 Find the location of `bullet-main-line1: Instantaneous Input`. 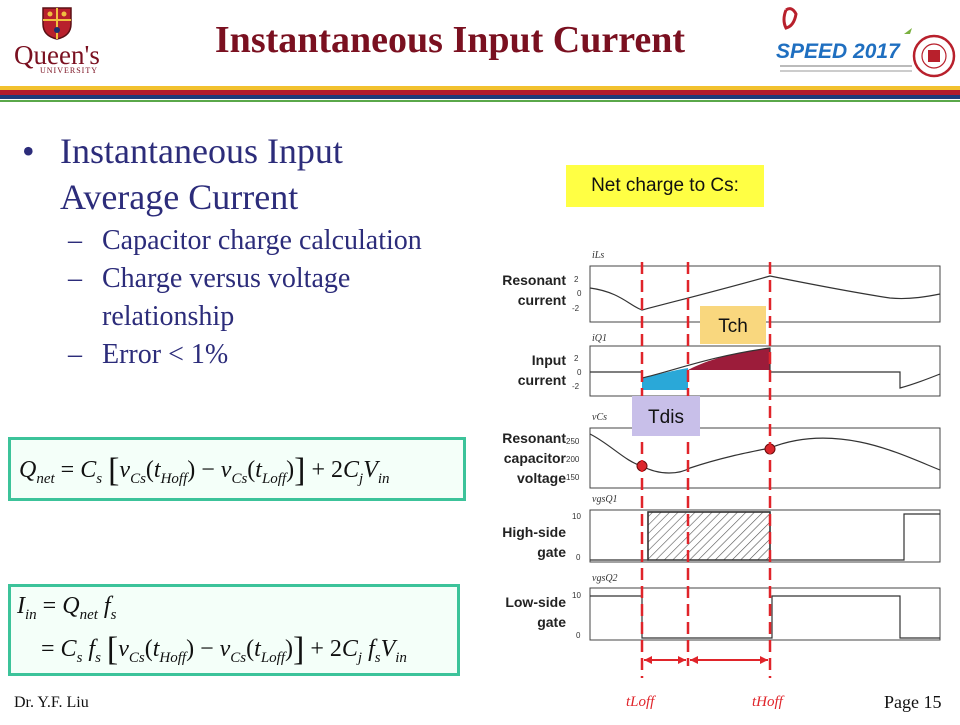

bullet-main-line1: Instantaneous Input is located at coordinates (201, 151).